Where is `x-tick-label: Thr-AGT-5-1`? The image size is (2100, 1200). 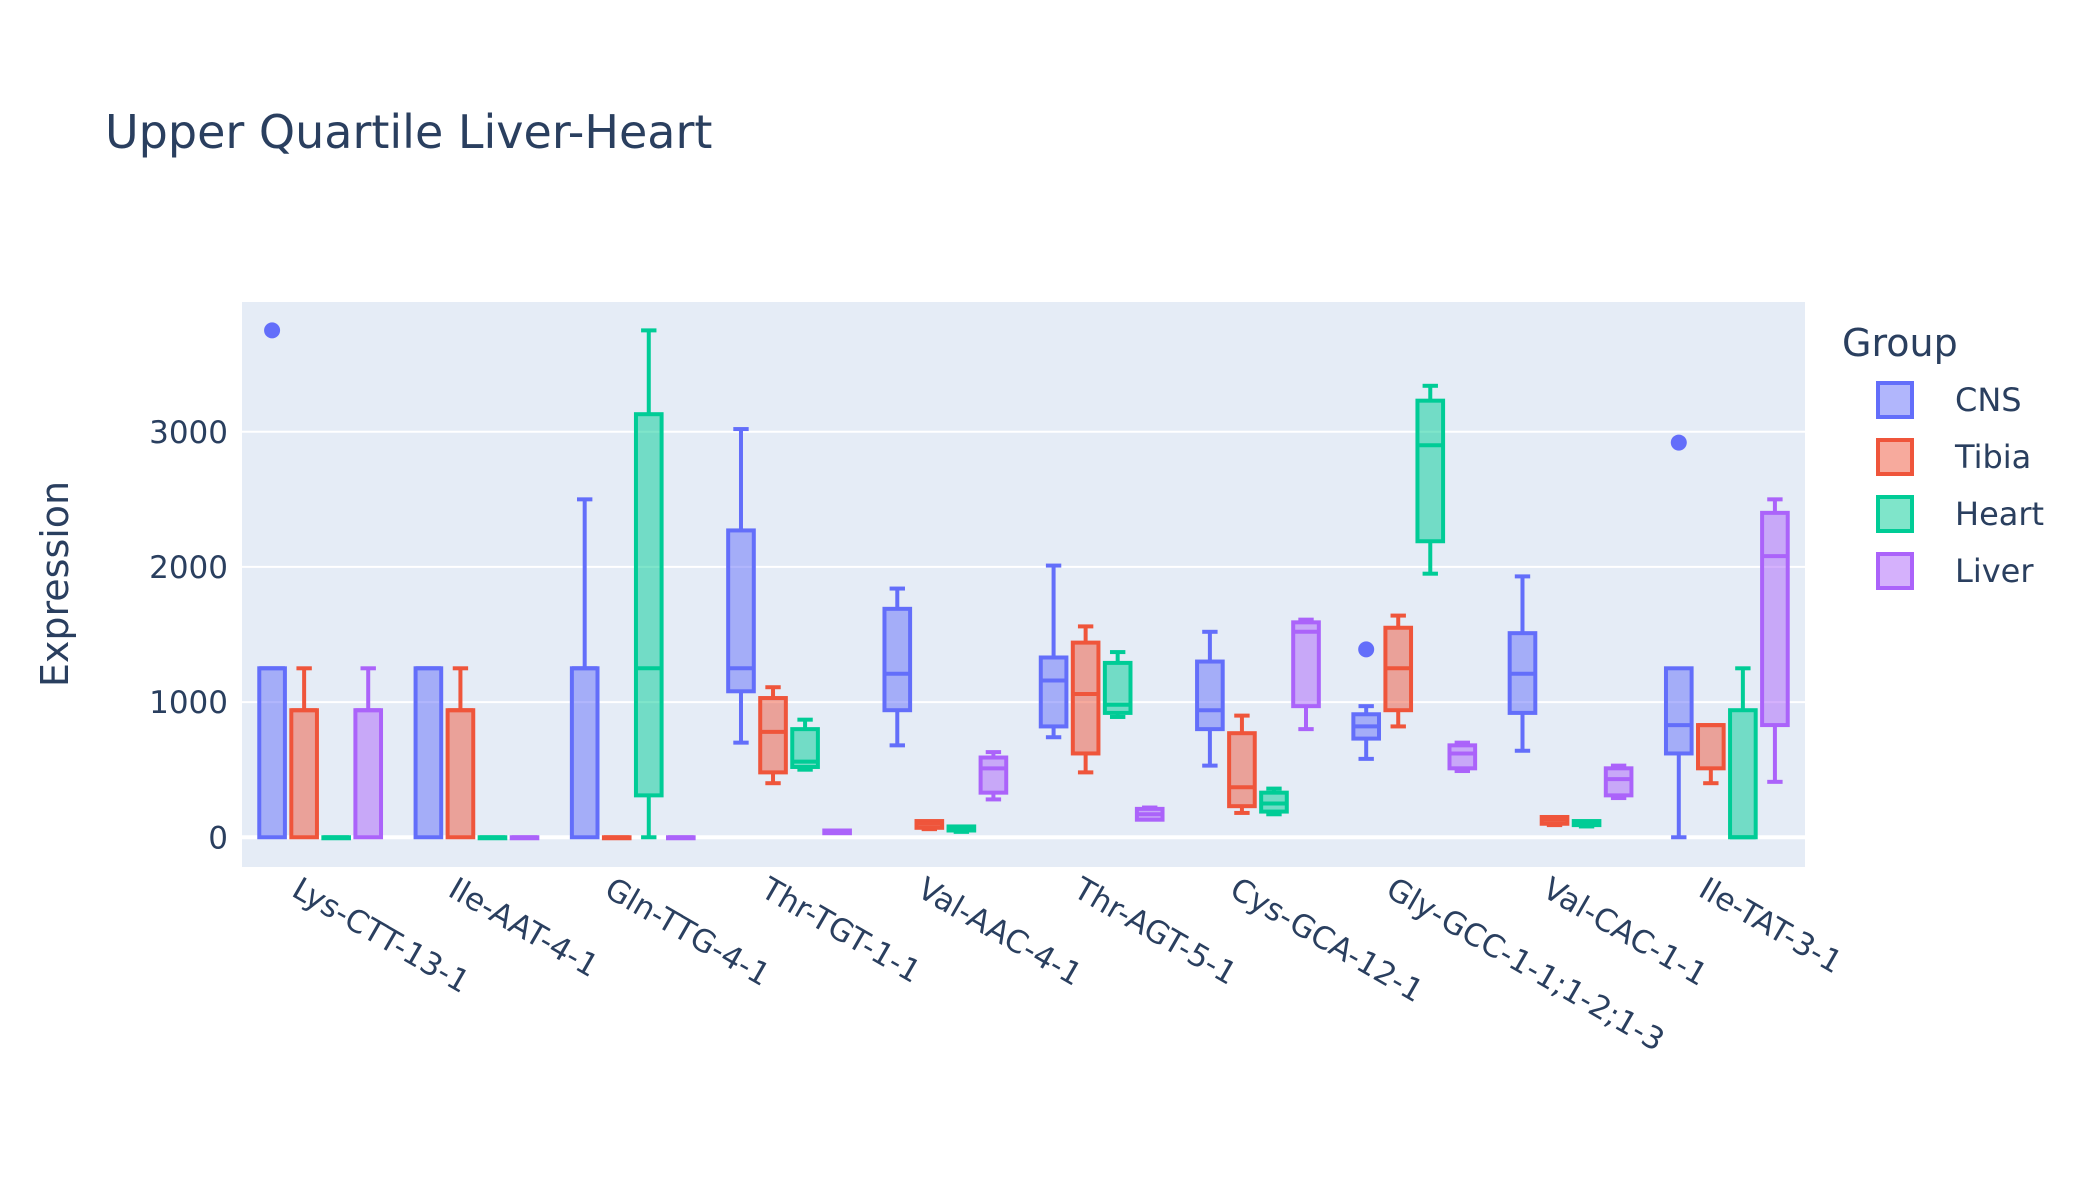
x-tick-label: Thr-AGT-5-1 is located at coordinates (1155, 931).